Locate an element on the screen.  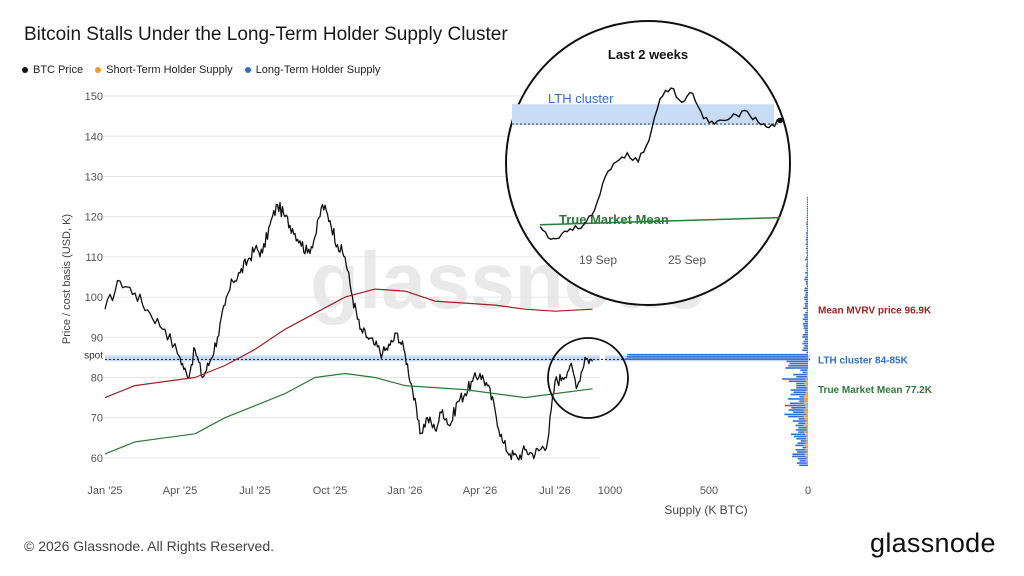
x-tick-label: Jan '25 is located at coordinates (104, 491).